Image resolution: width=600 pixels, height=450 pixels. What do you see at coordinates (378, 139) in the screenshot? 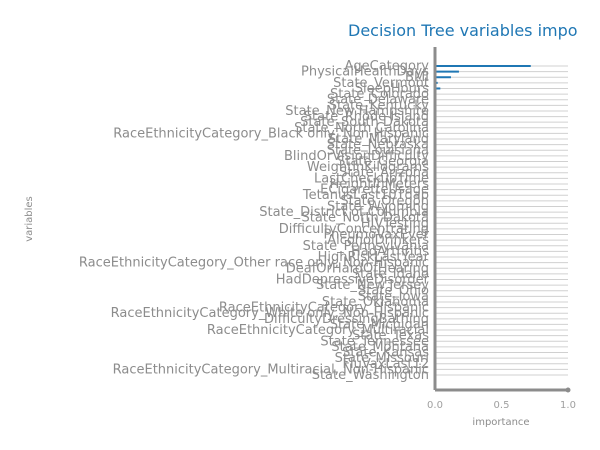
I see `y-tick-label: State_Maryland` at bounding box center [378, 139].